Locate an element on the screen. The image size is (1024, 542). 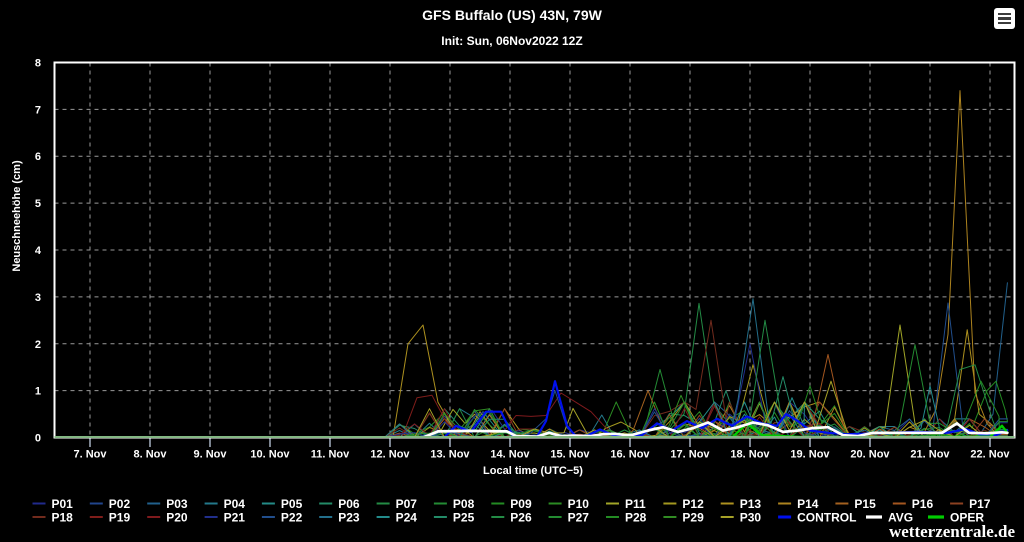
svg-text: 19. Nov is located at coordinates (810, 455).